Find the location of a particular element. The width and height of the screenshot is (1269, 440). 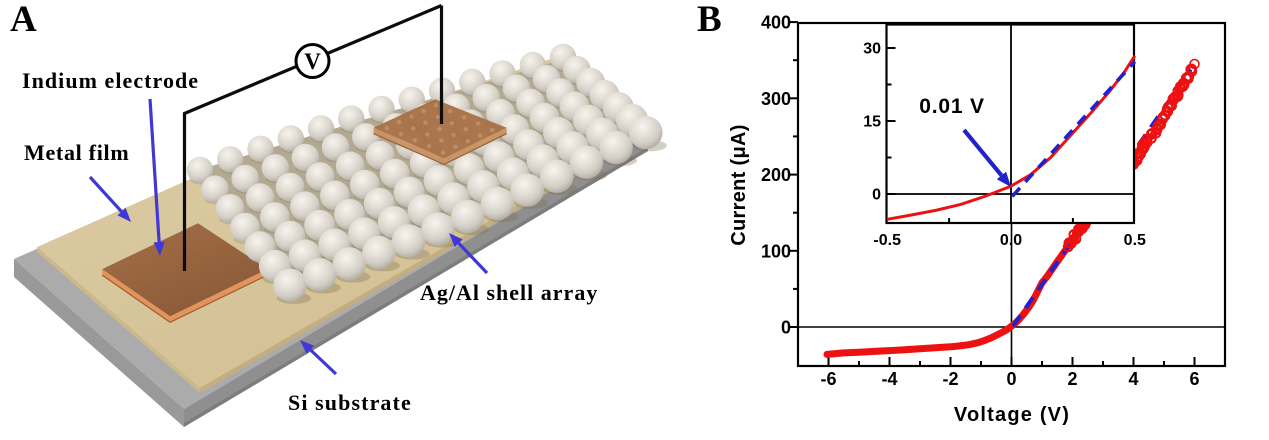

svg-text: 15 is located at coordinates (872, 122).